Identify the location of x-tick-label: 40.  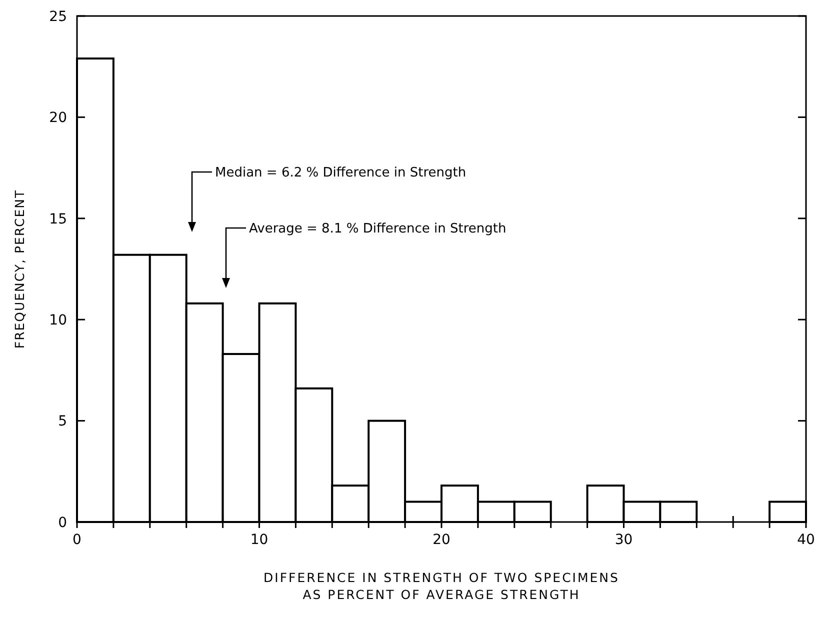
(806, 540).